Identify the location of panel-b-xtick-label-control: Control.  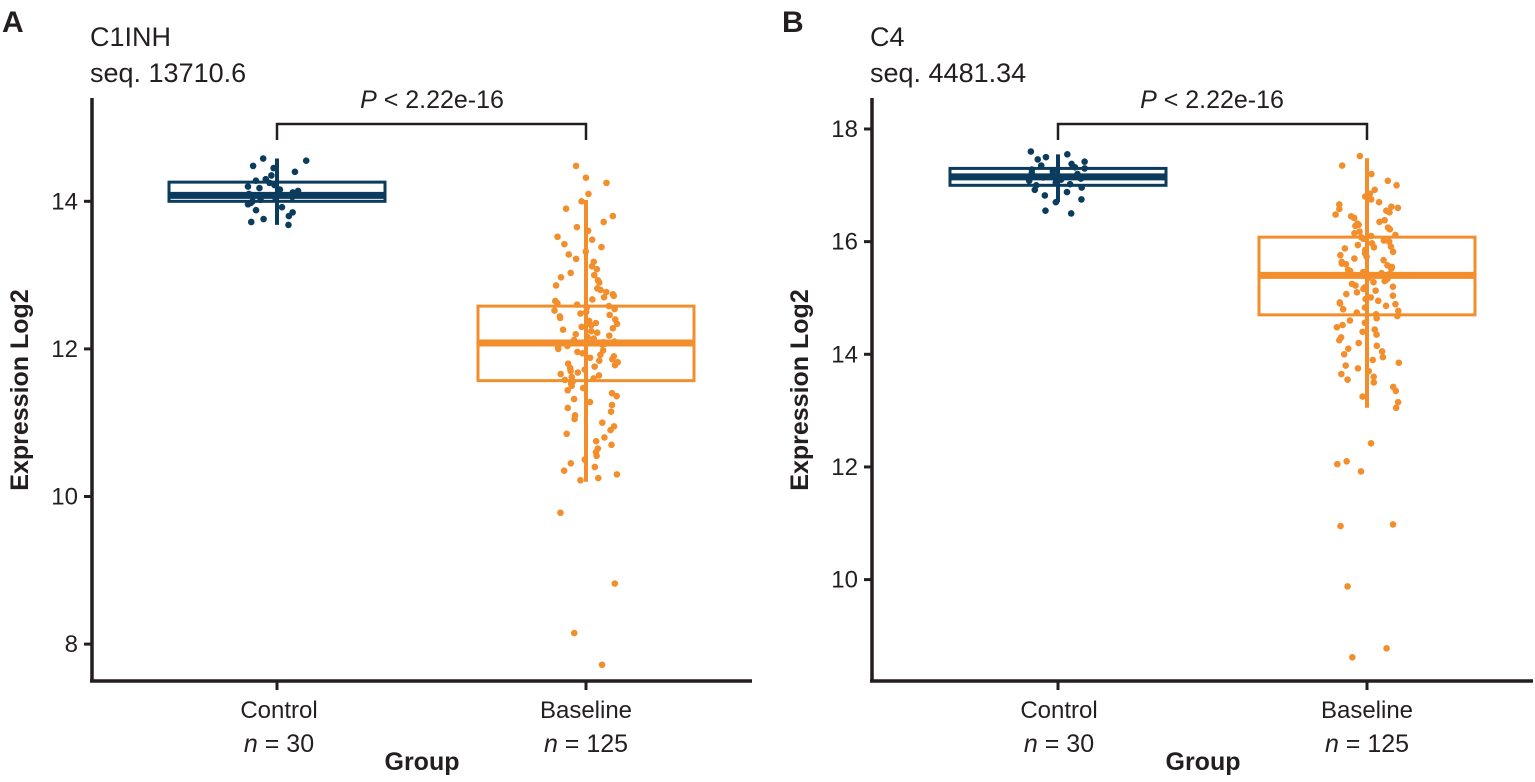
(1058, 710).